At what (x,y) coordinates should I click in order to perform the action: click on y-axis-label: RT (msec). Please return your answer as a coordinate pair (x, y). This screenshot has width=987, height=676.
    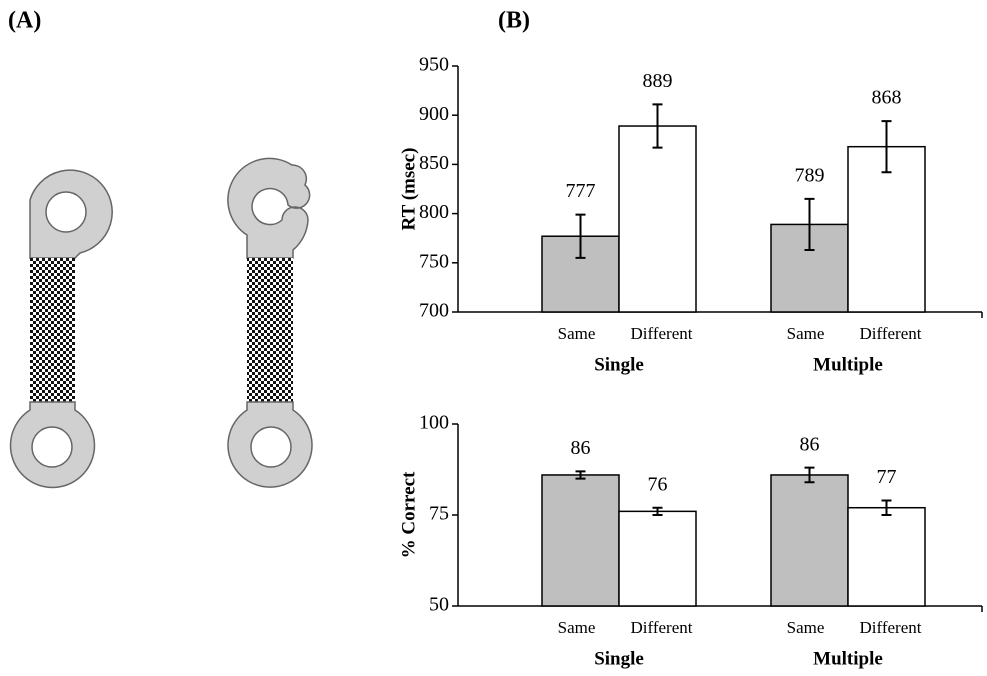
    Looking at the image, I should click on (408, 189).